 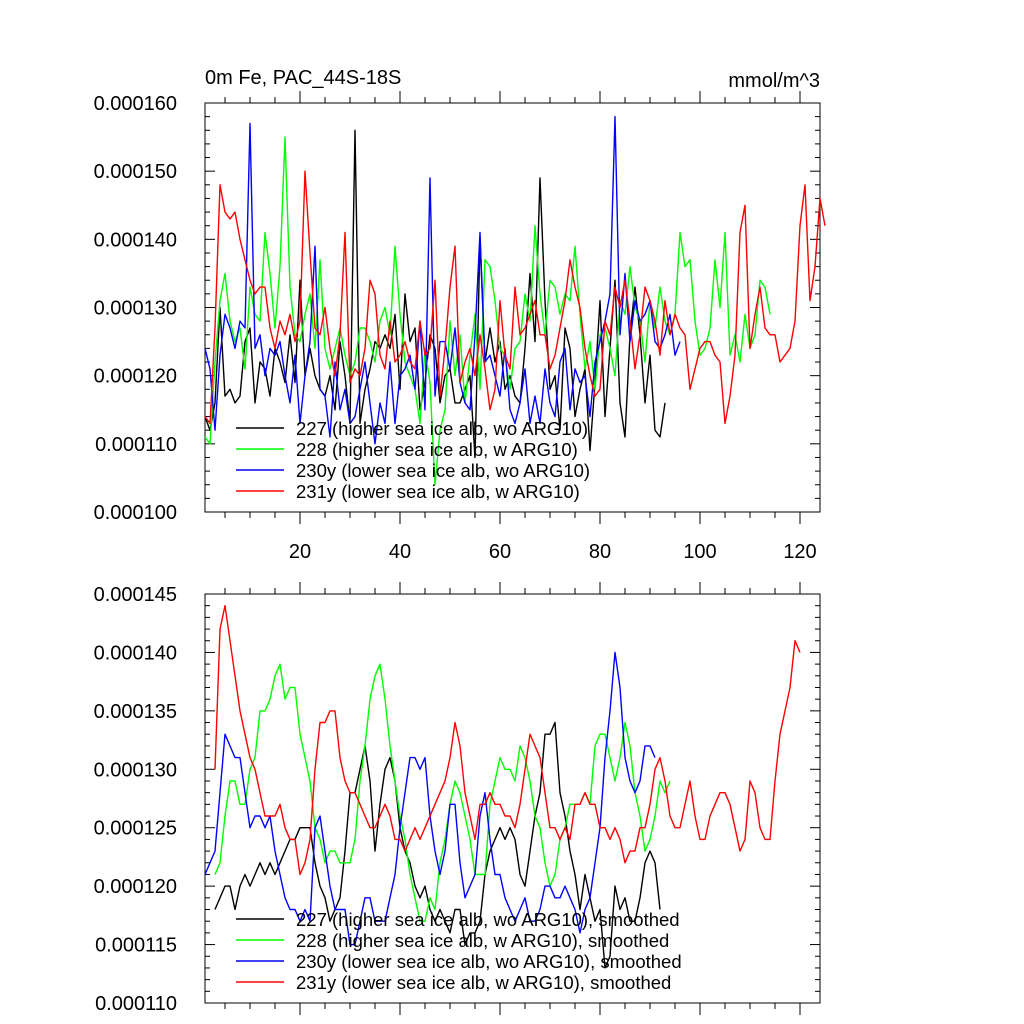 I want to click on top-chart-title: 0m Fe, PAC_44S-18S, so click(x=303, y=78).